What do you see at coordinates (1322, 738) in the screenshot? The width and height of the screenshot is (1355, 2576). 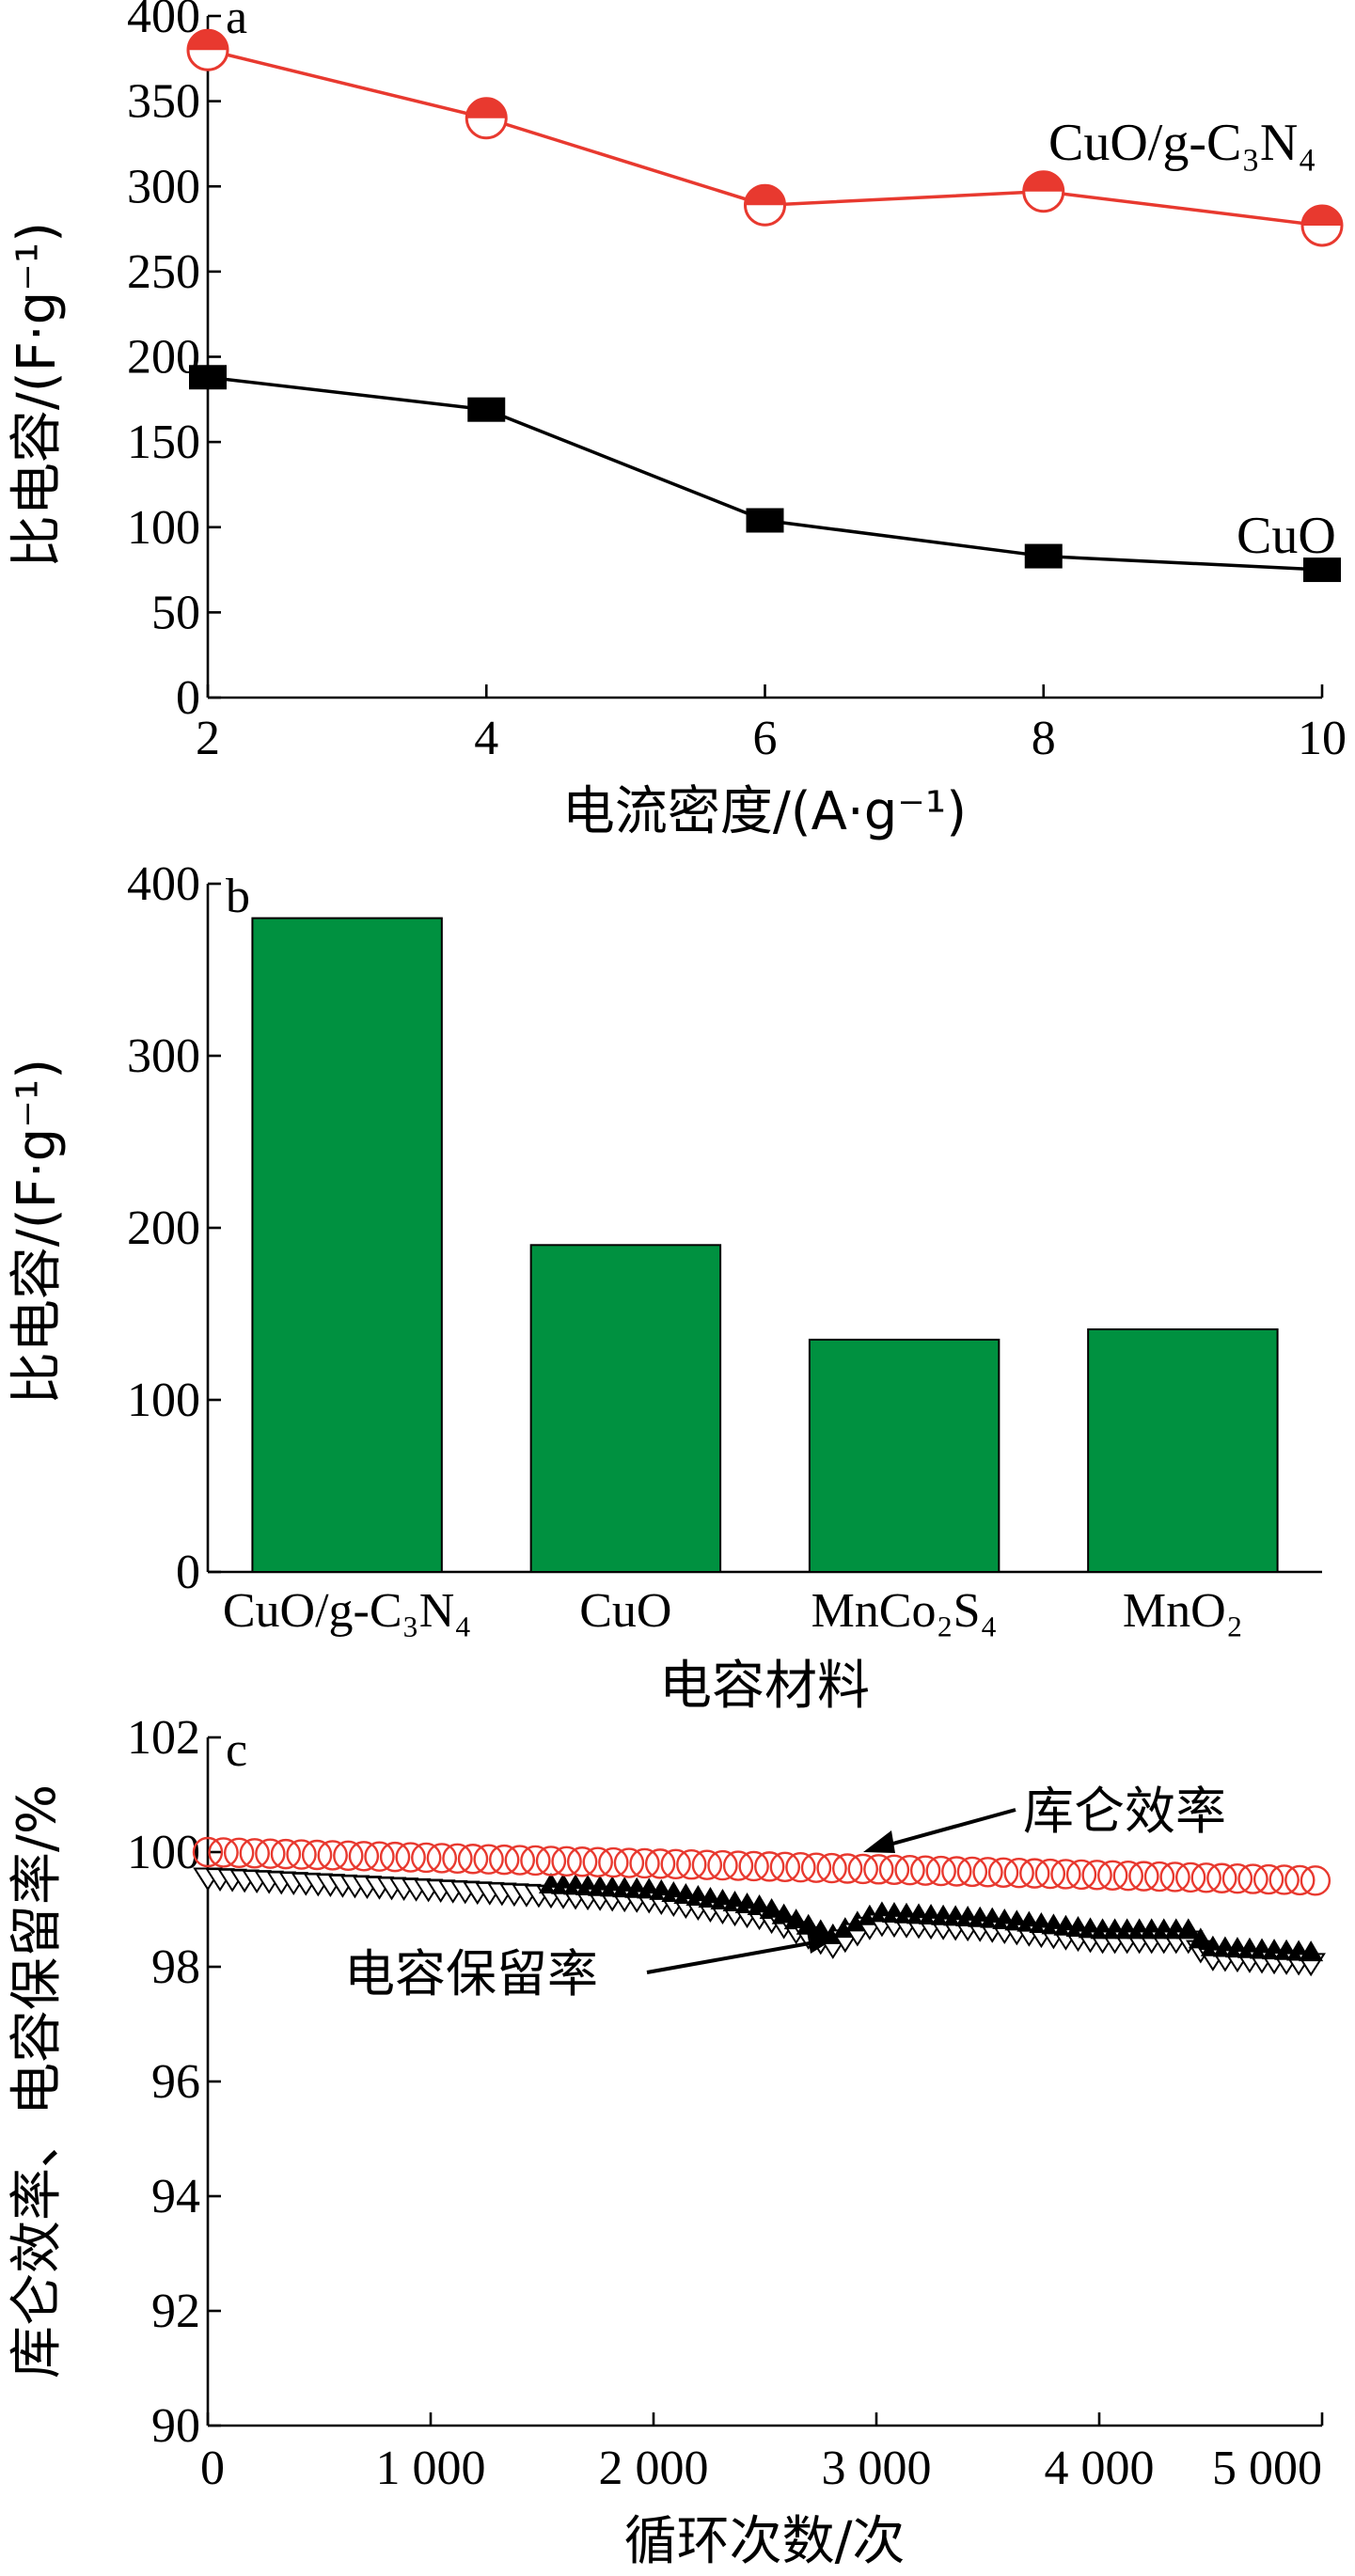 I see `panel-a-x-tick-label: 10` at bounding box center [1322, 738].